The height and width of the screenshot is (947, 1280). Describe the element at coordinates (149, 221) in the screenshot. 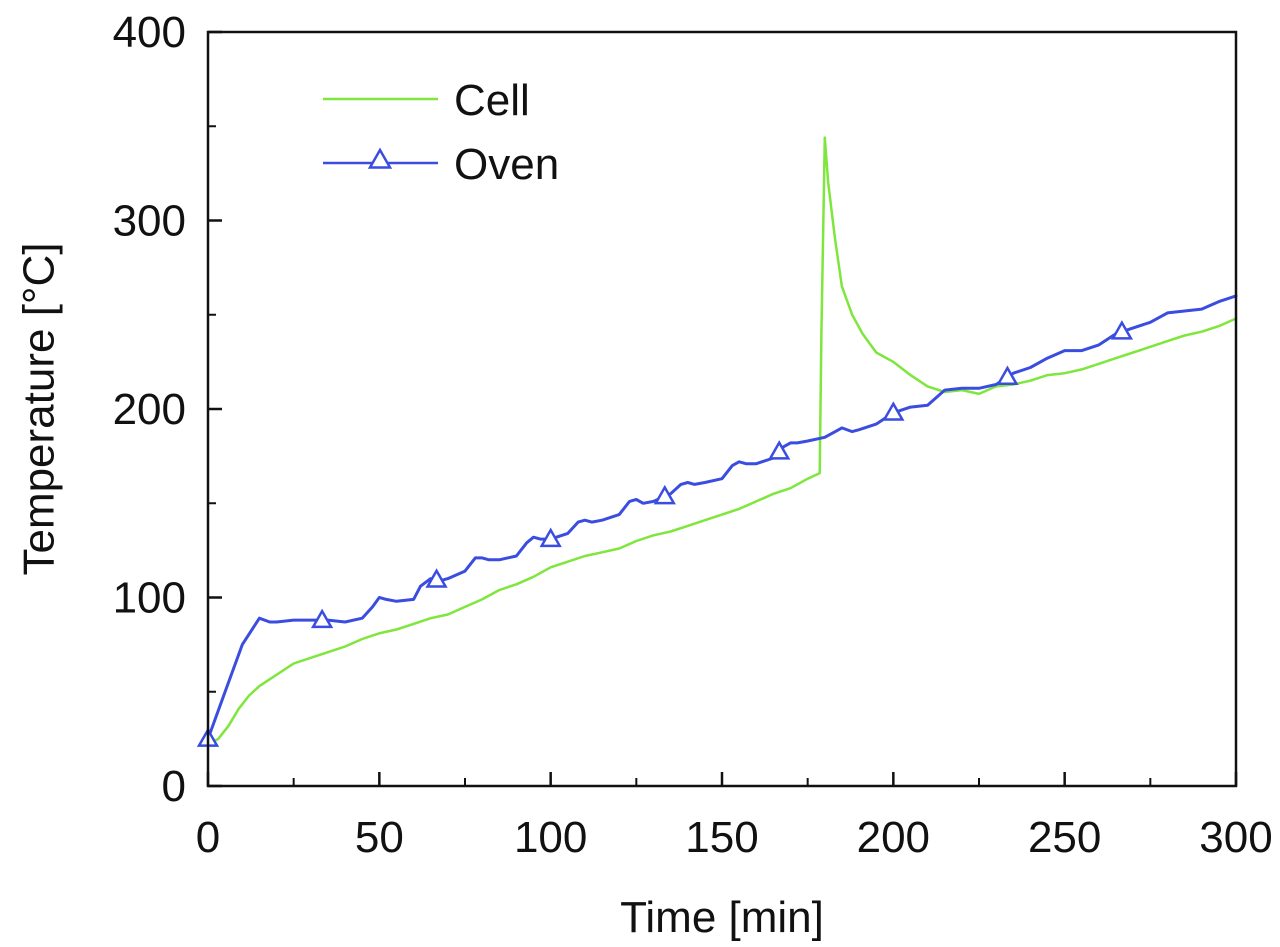

I see `y-tick-label: 300` at that location.